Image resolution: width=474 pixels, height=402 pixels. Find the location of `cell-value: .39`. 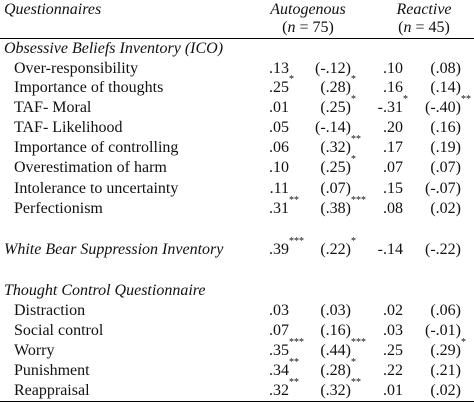

cell-value: .39 is located at coordinates (279, 249).